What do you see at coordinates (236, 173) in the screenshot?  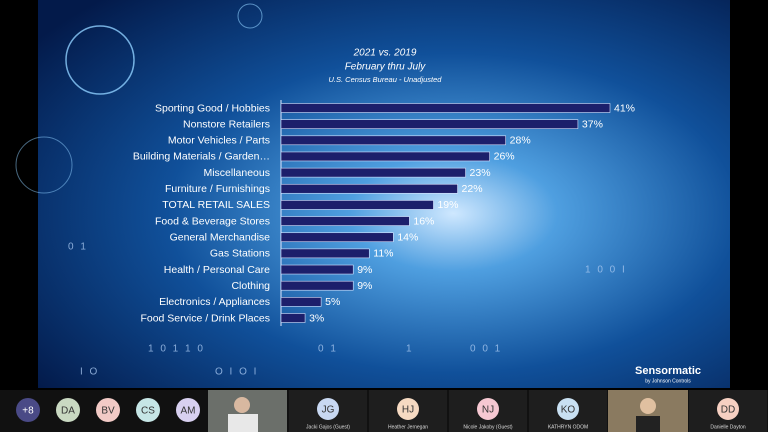 I see `category-label: Miscellaneous` at bounding box center [236, 173].